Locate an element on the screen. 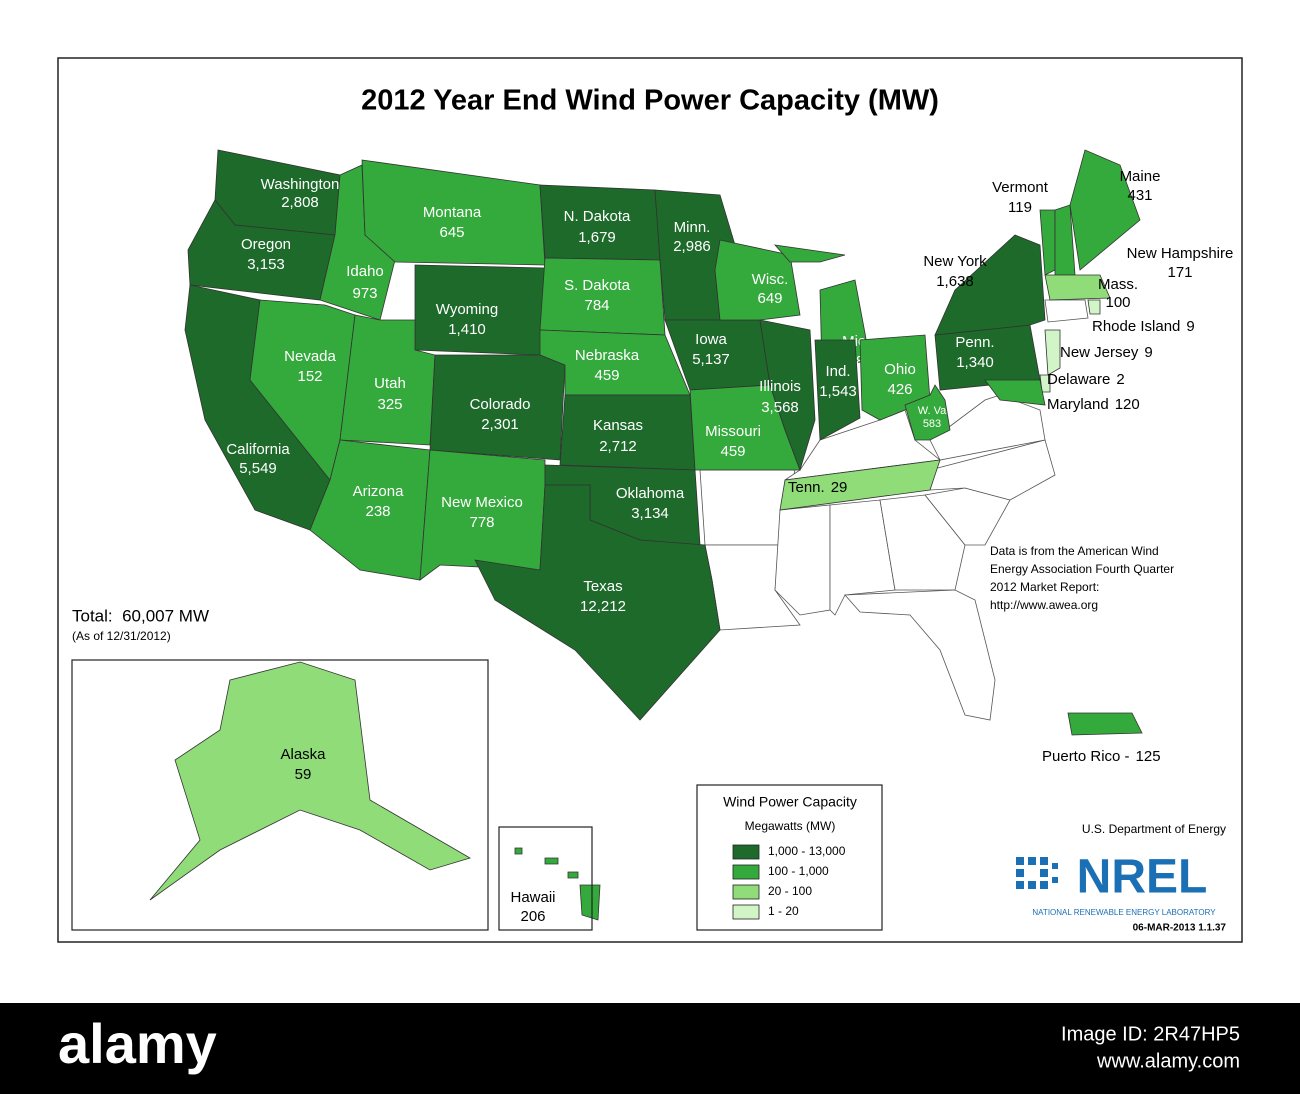 This screenshot has height=1094, width=1300. state-value: 2,986 is located at coordinates (692, 246).